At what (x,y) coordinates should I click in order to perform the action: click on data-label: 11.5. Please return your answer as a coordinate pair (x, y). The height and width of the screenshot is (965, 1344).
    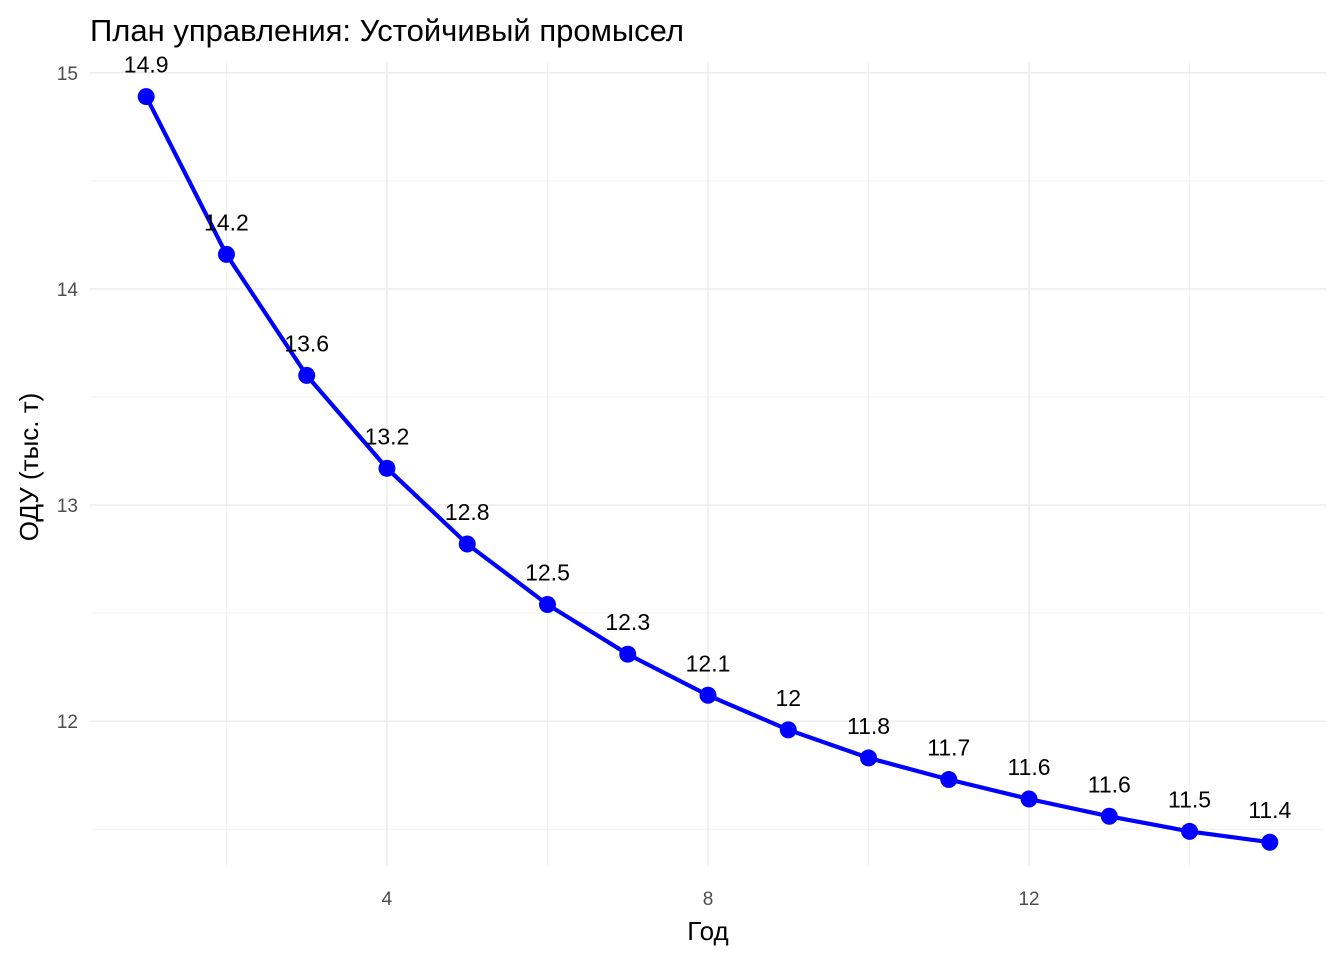
    Looking at the image, I should click on (1189, 799).